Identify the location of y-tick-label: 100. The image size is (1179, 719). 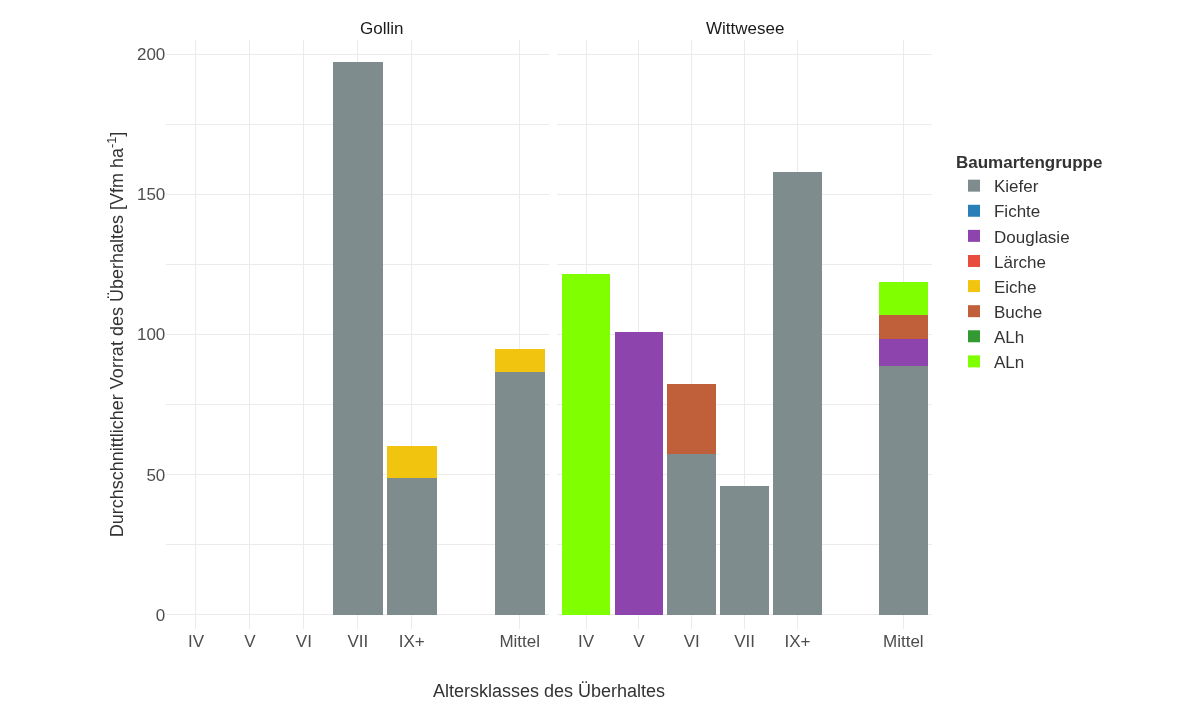
(151, 335).